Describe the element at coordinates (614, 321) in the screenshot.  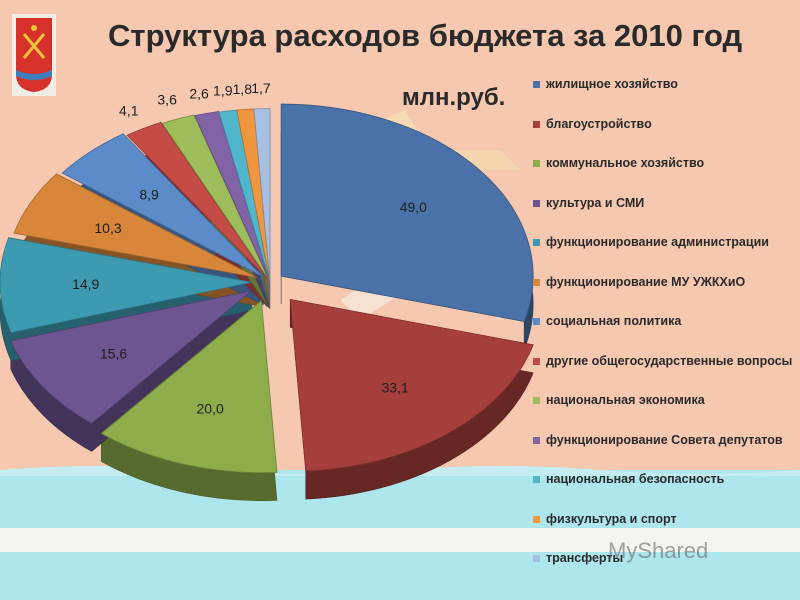
I see `legend-label: социальная политика` at that location.